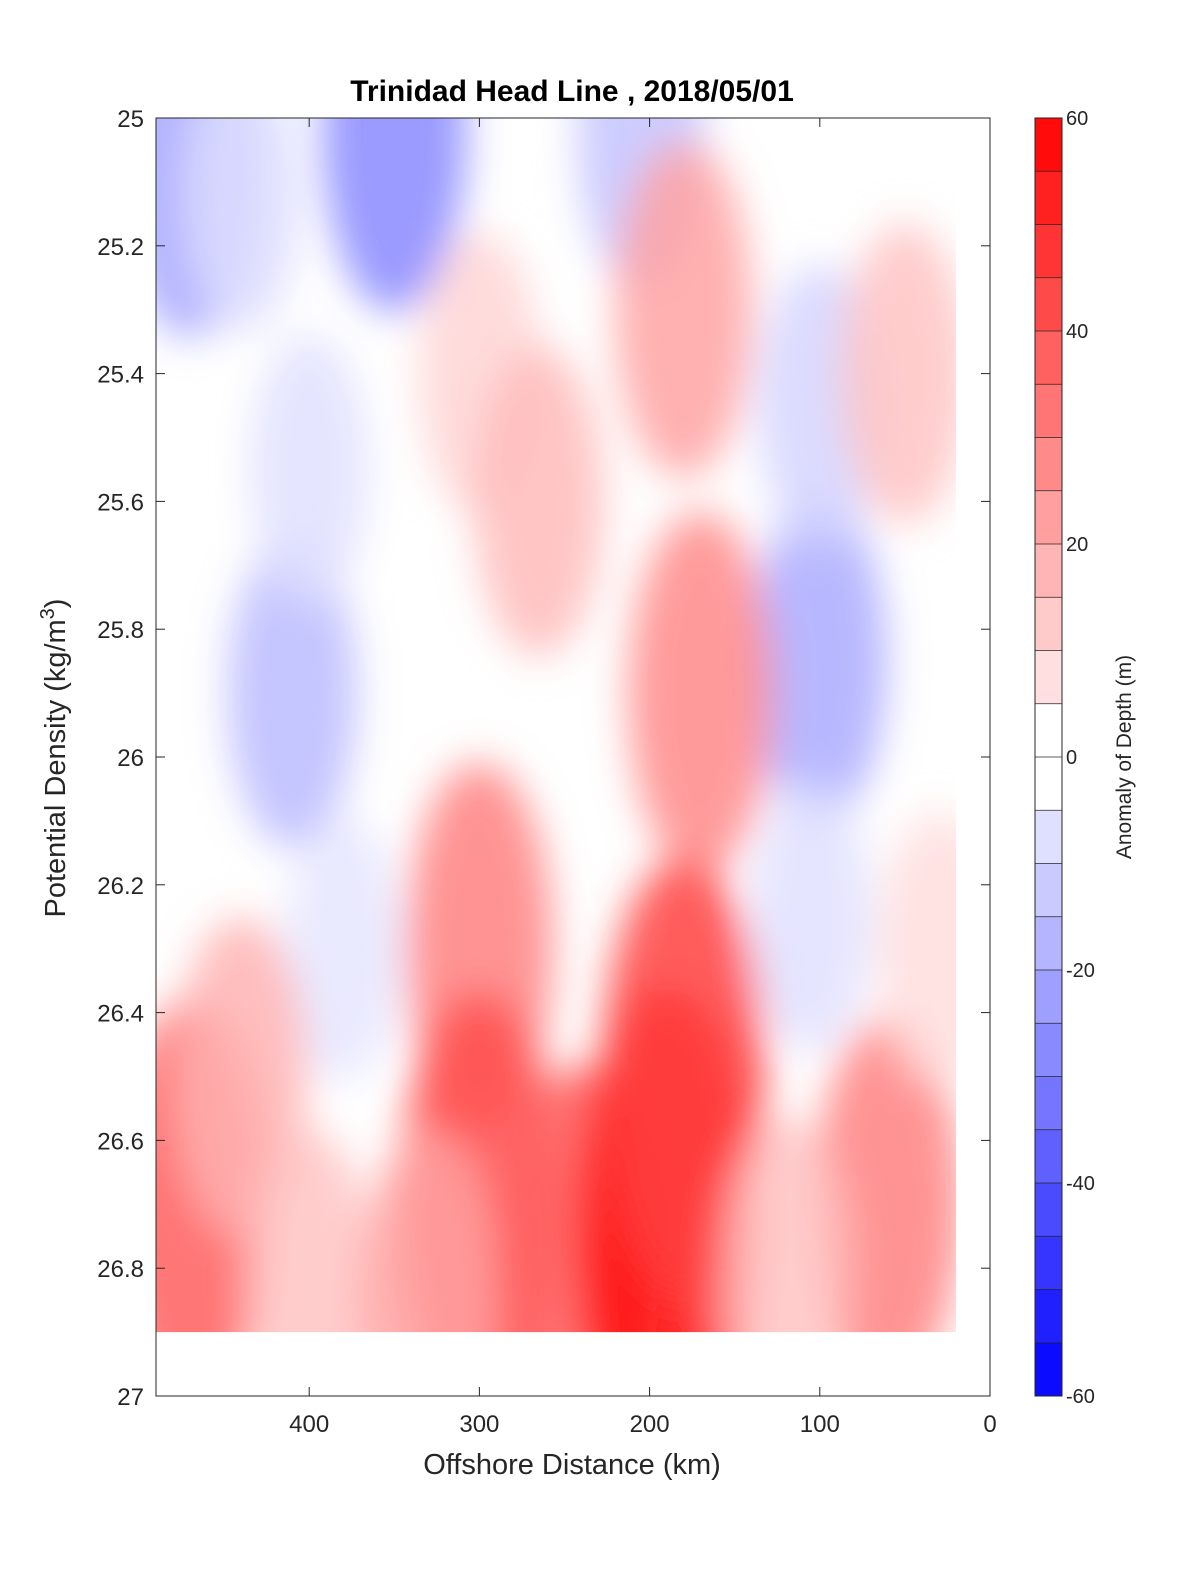 The image size is (1200, 1580). What do you see at coordinates (120, 1141) in the screenshot?
I see `y-tick-label: 26.6` at bounding box center [120, 1141].